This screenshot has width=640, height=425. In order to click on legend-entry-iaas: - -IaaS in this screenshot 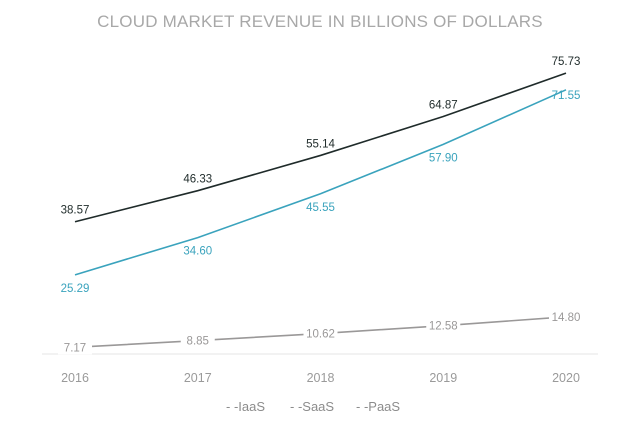, I will do `click(245, 406)`.